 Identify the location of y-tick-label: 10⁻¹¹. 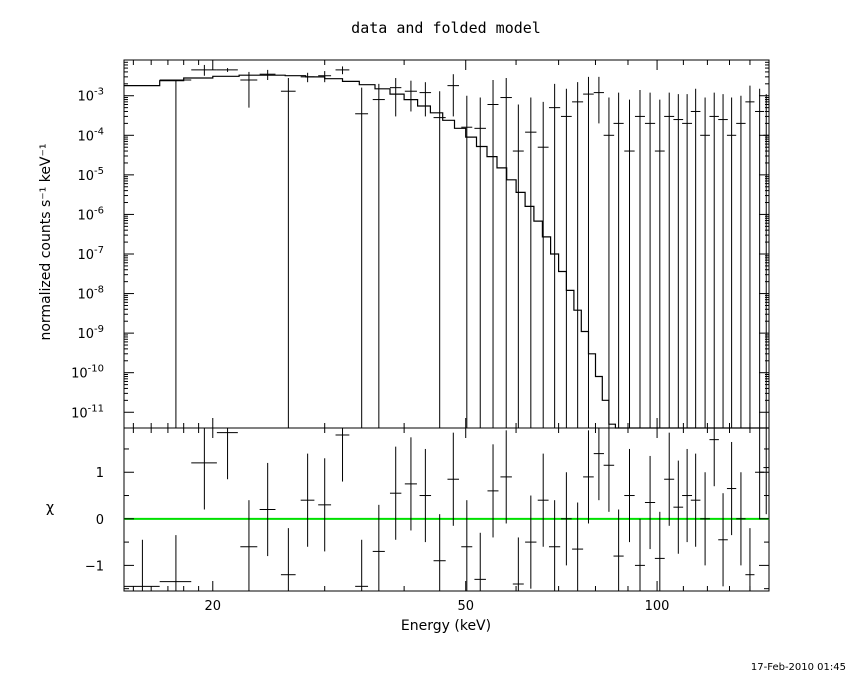
(87, 412).